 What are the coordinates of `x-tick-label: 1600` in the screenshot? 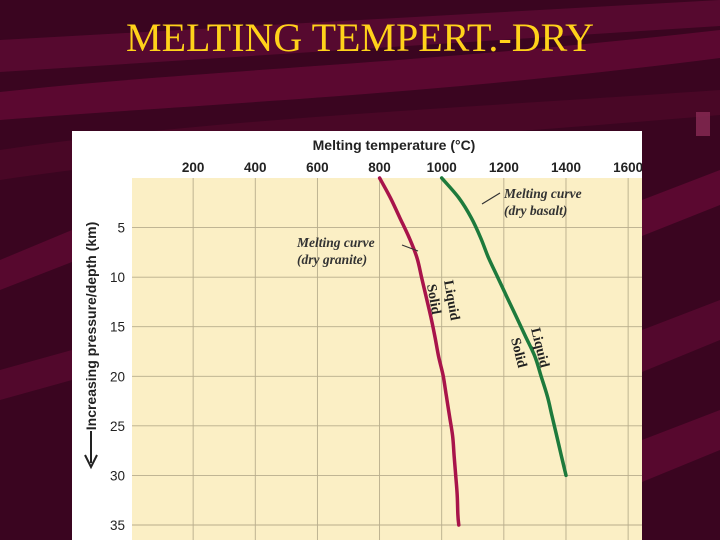 It's located at (627, 167).